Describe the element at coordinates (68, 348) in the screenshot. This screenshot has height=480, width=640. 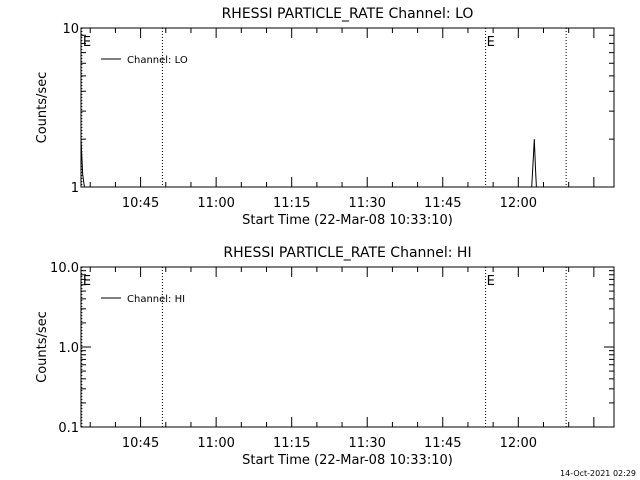
I see `y-tick-label: 1.0` at that location.